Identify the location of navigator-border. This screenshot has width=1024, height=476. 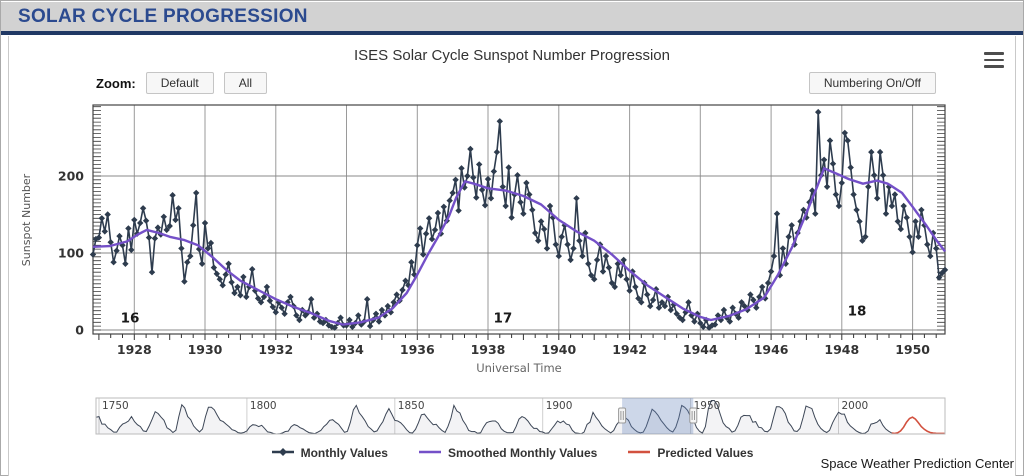
(520, 416).